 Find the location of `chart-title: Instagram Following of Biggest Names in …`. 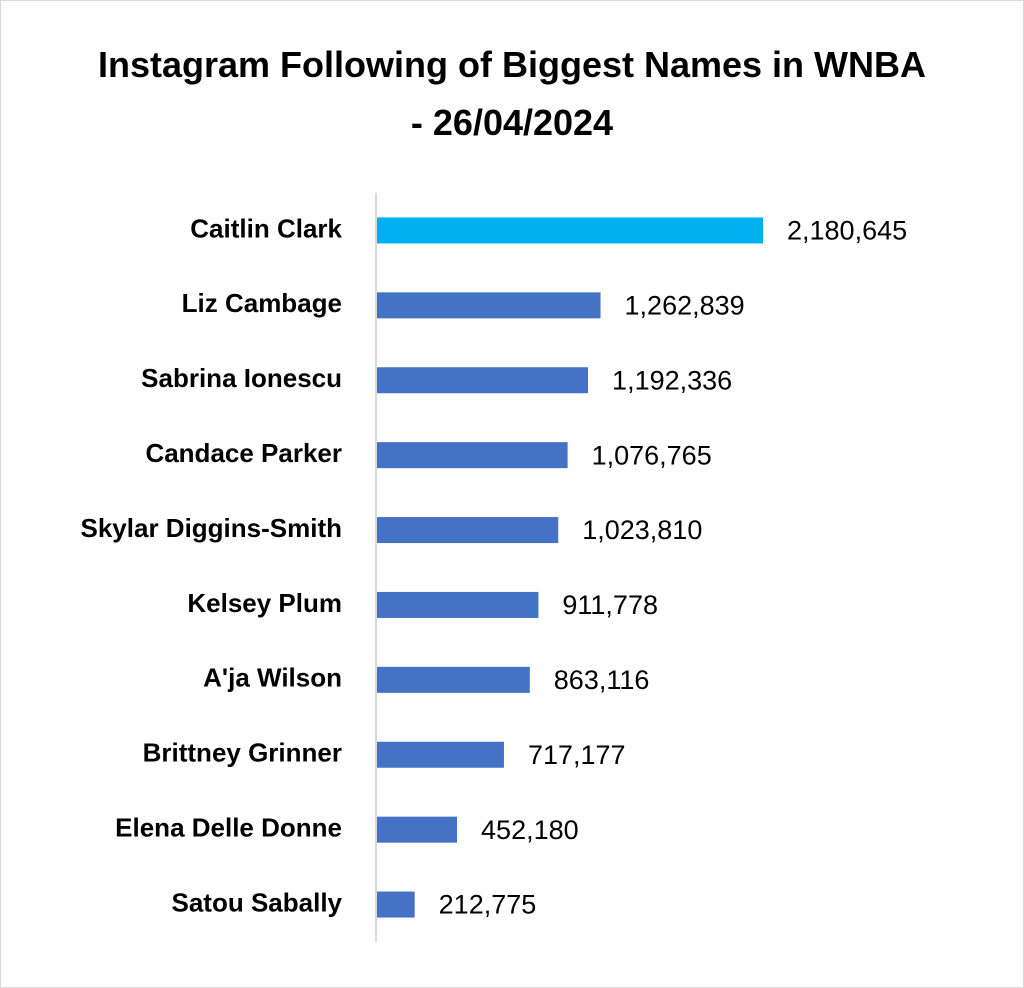

chart-title: Instagram Following of Biggest Names in … is located at coordinates (512, 93).